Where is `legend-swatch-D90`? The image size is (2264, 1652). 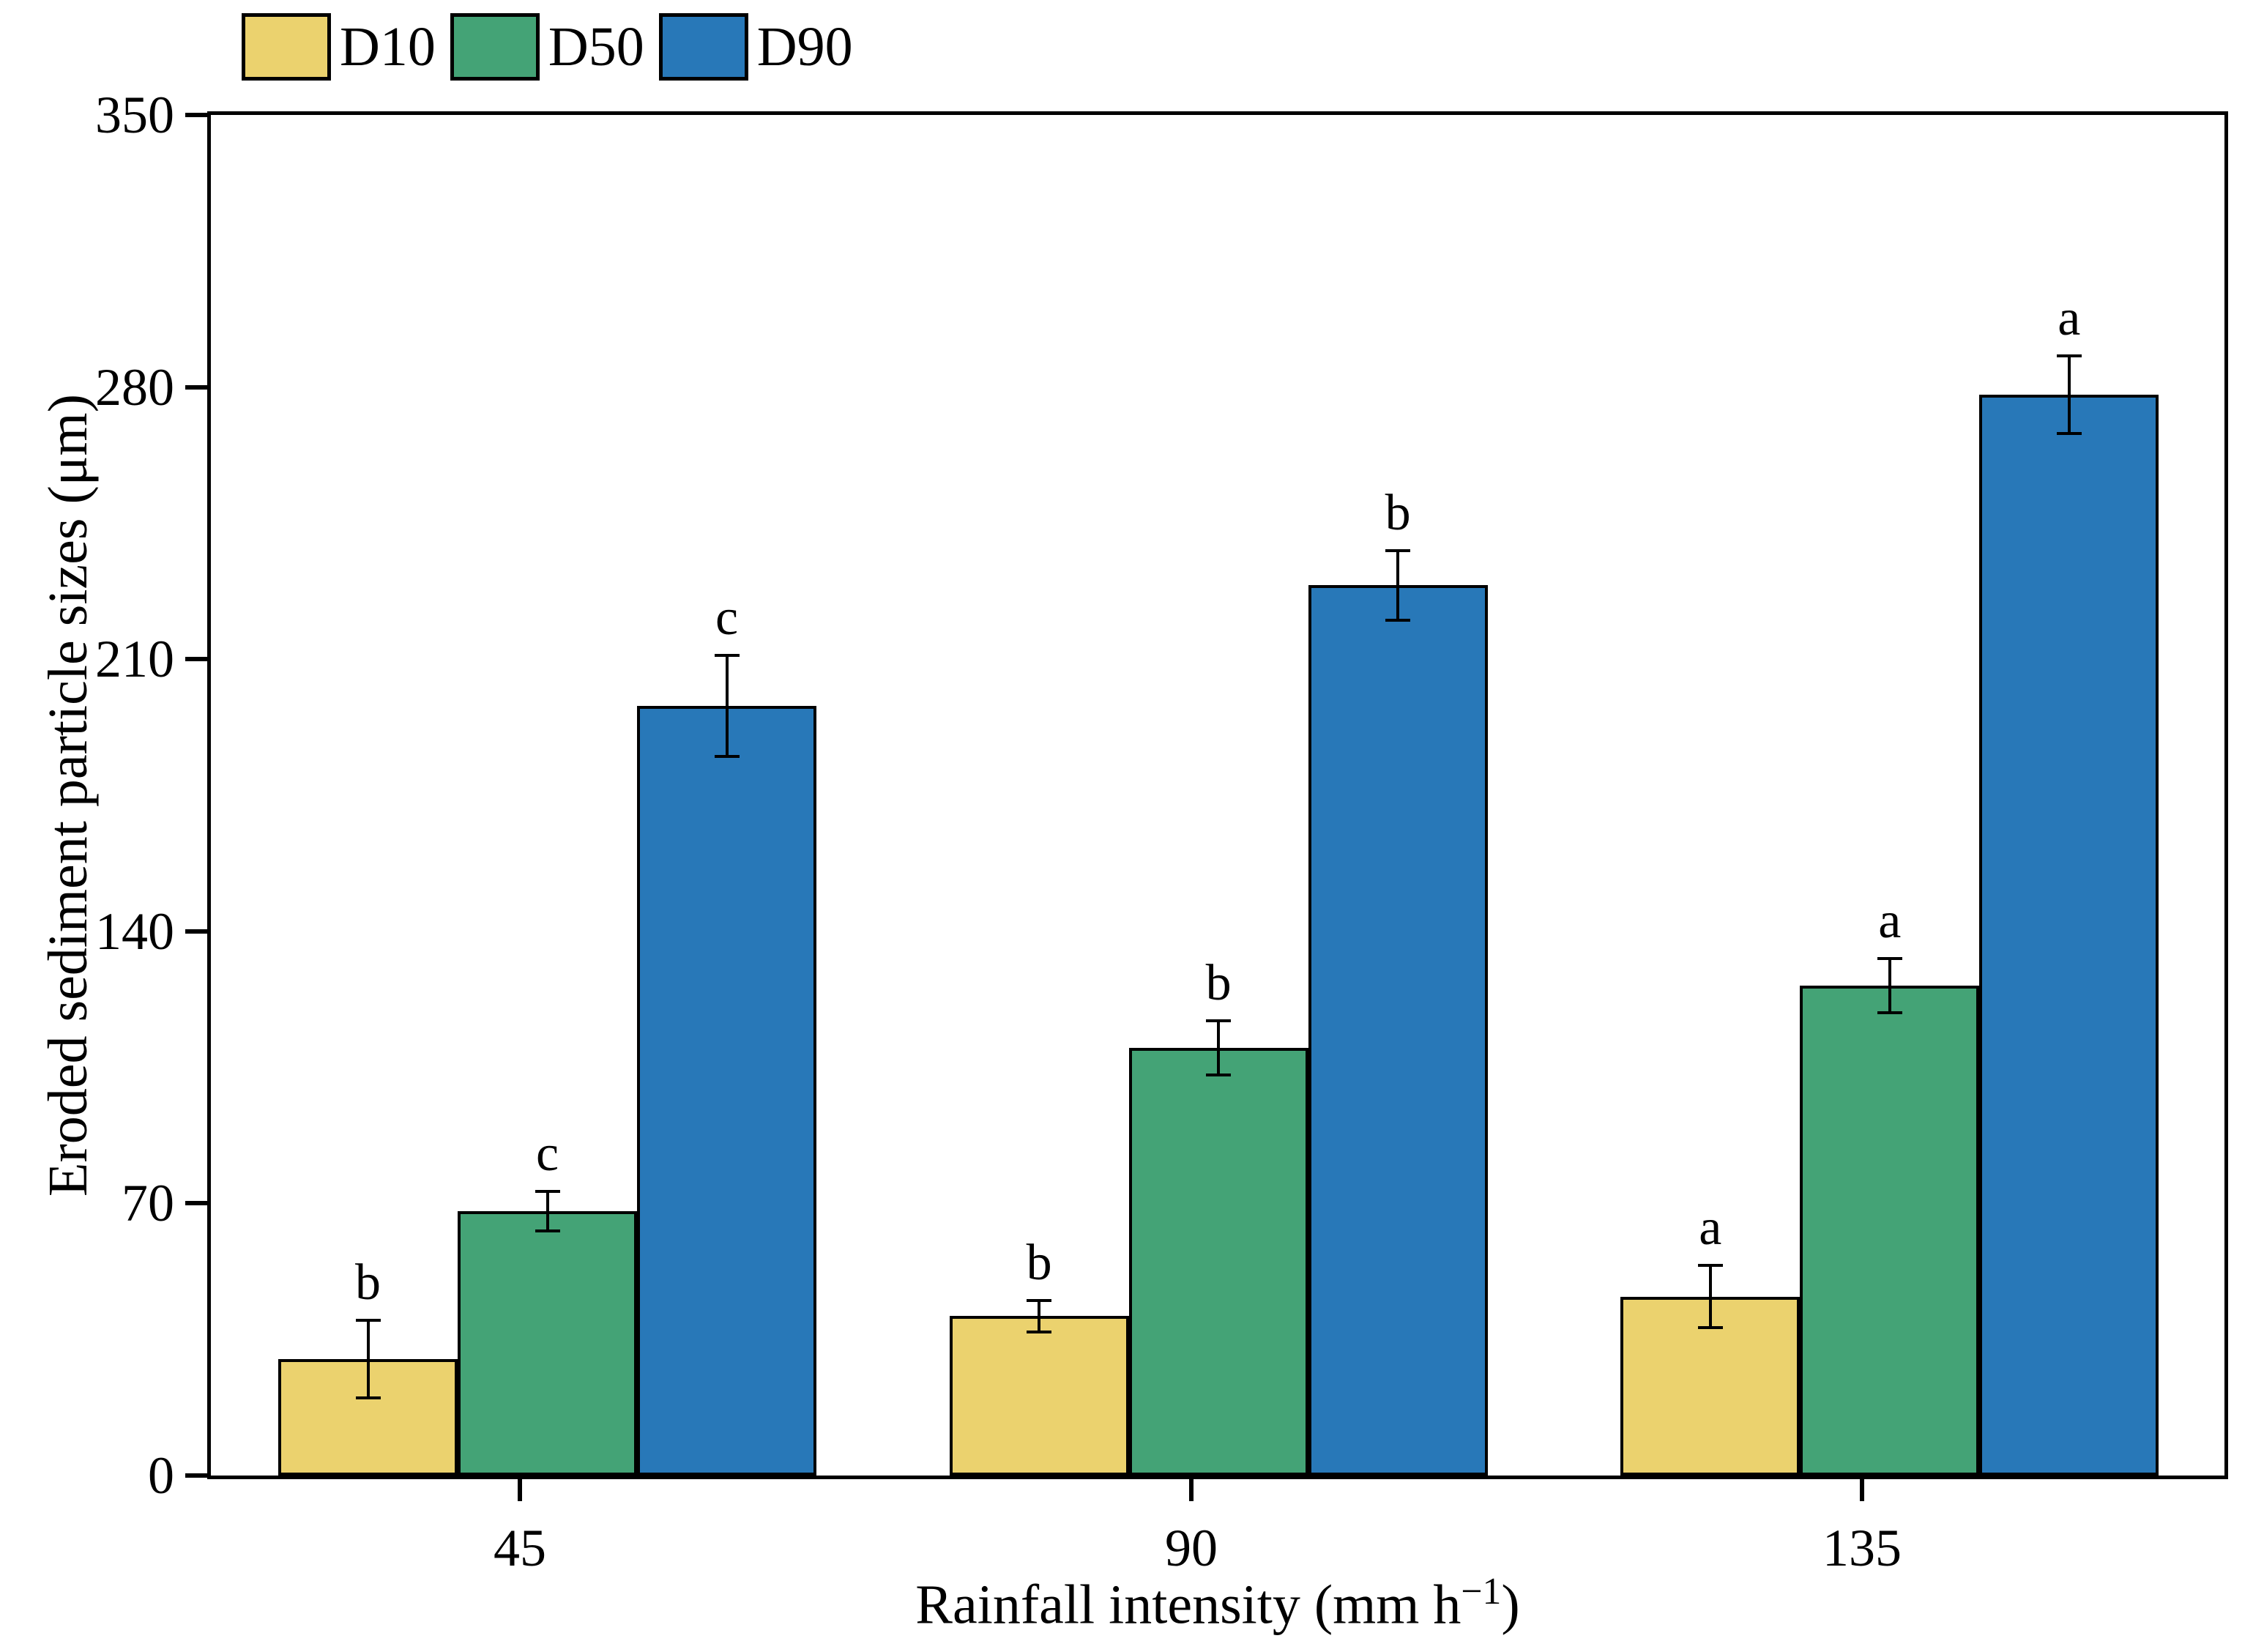 legend-swatch-D90 is located at coordinates (703, 47).